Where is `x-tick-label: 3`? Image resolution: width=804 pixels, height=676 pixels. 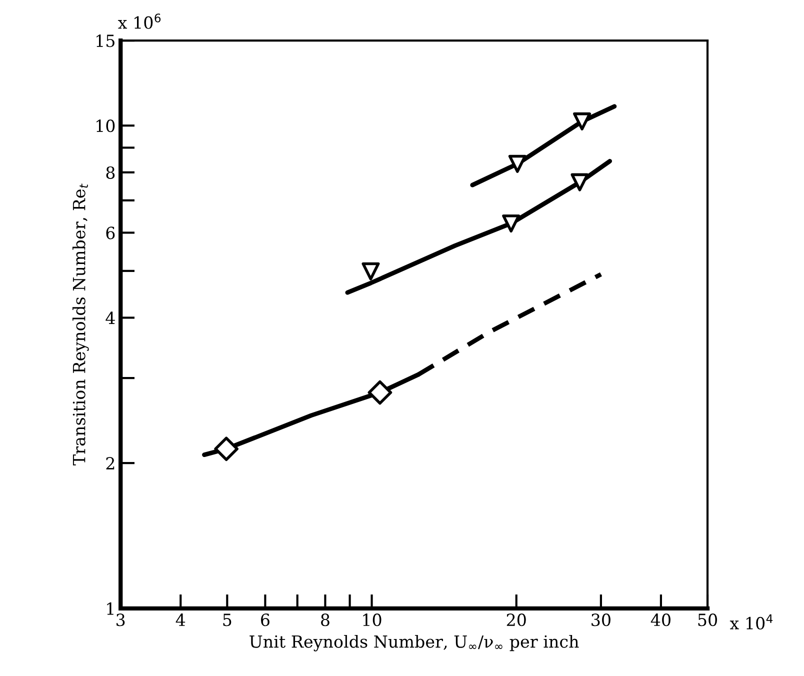
x-tick-label: 3 is located at coordinates (120, 620).